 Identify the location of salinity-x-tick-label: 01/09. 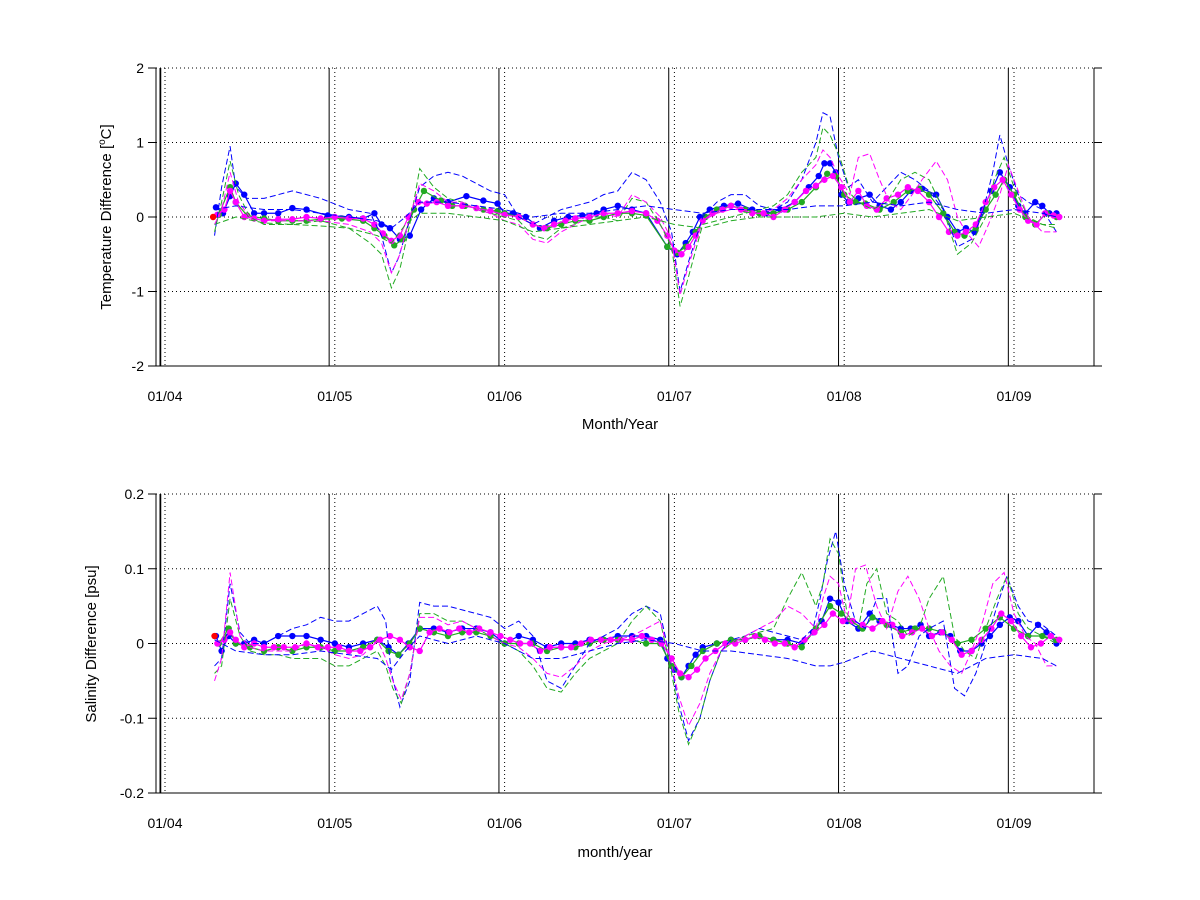
(1013, 823).